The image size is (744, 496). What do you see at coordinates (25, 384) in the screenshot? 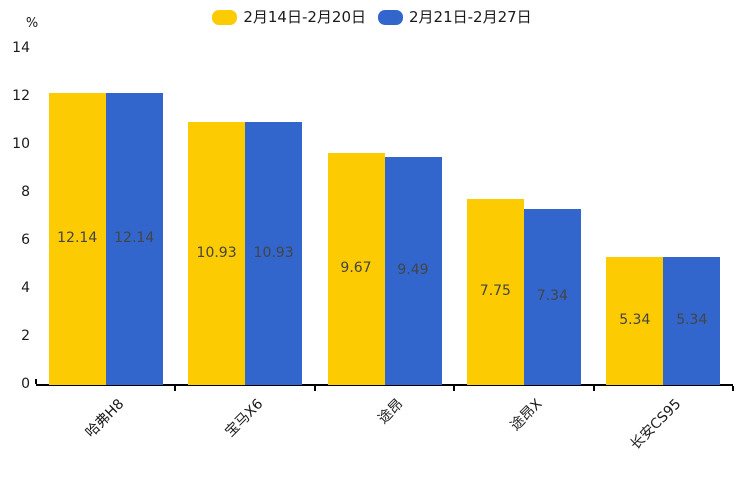
I see `y-axis-tick-label: 0` at bounding box center [25, 384].